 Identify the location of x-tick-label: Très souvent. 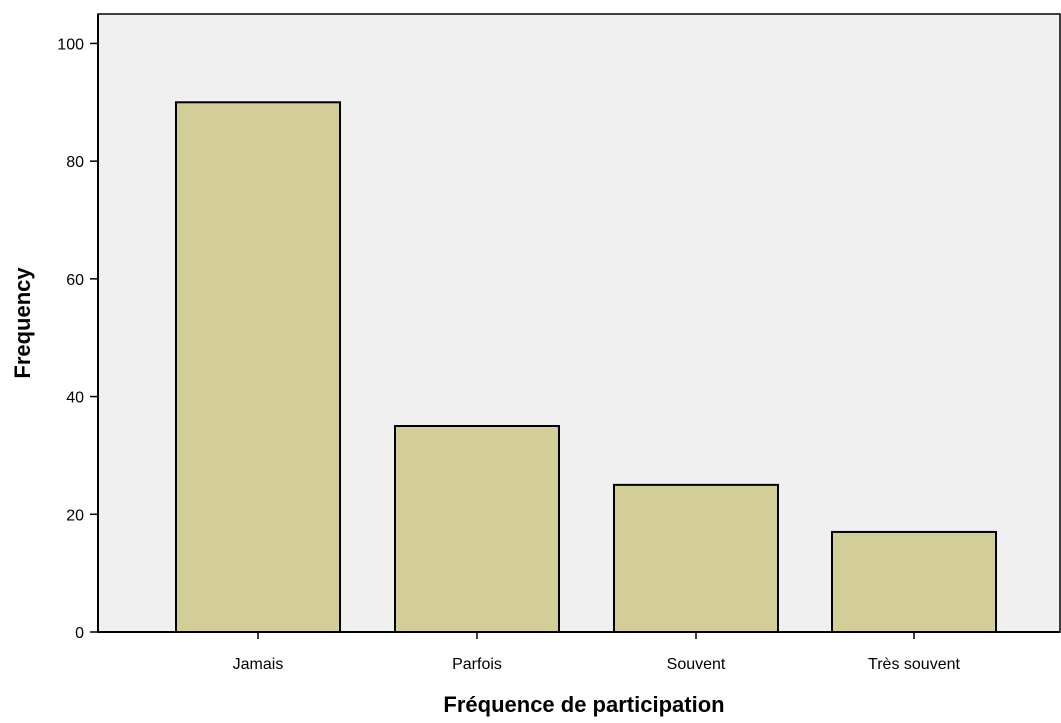
(914, 664).